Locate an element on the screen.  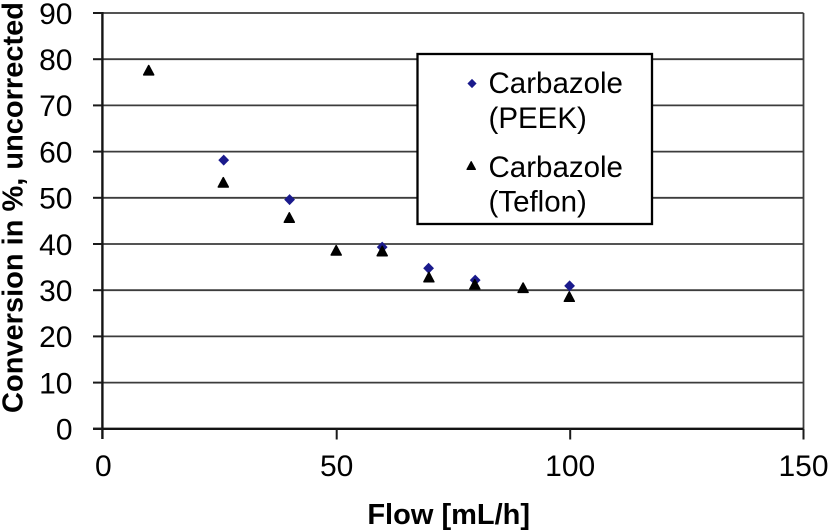
svg-text: 40 is located at coordinates (55, 245).